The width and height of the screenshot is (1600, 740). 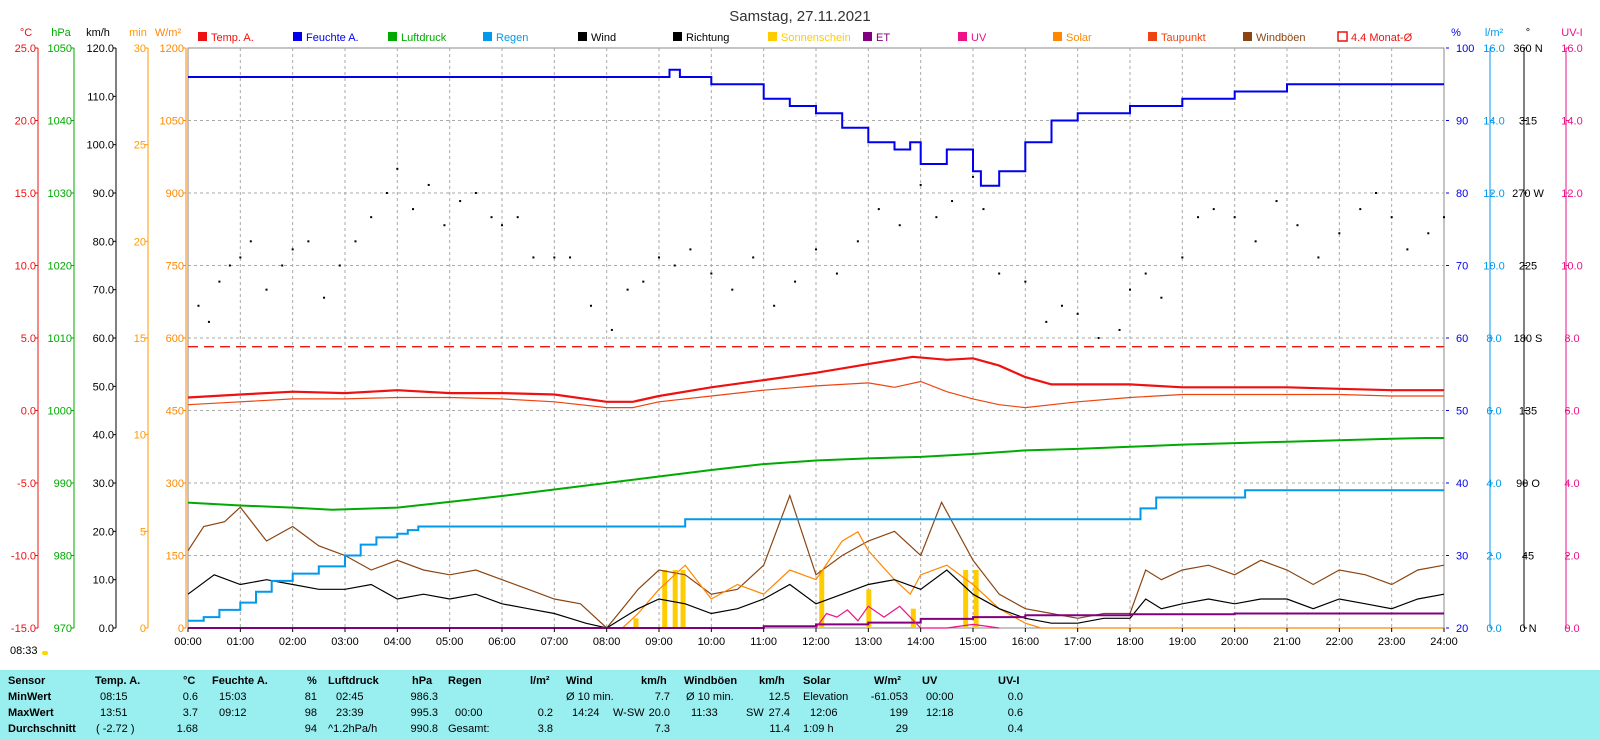 I want to click on col-hum-unit: %, so click(x=312, y=681).